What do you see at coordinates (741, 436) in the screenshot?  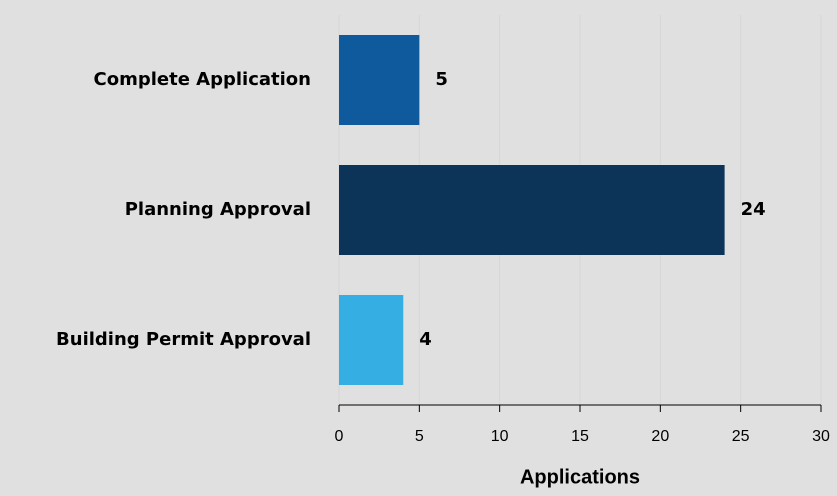 I see `x-tick-label: 25` at bounding box center [741, 436].